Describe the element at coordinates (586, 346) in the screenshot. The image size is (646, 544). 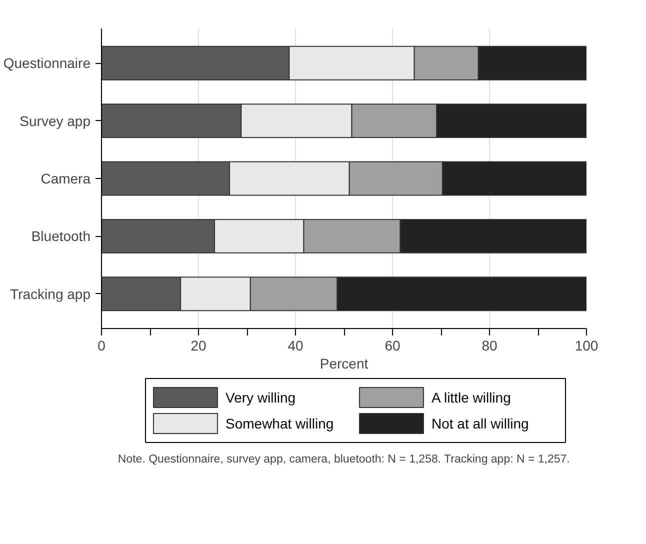
I see `x-tick-label: 100` at that location.